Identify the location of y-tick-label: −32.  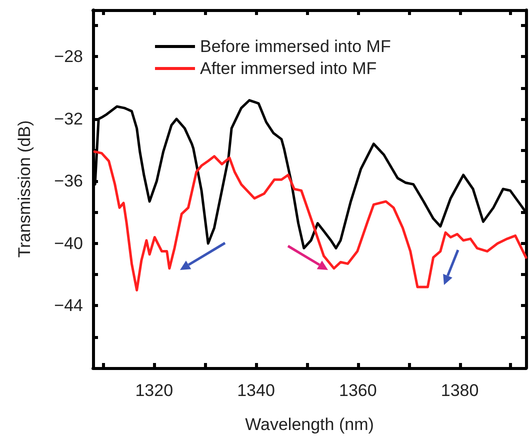
(68, 118).